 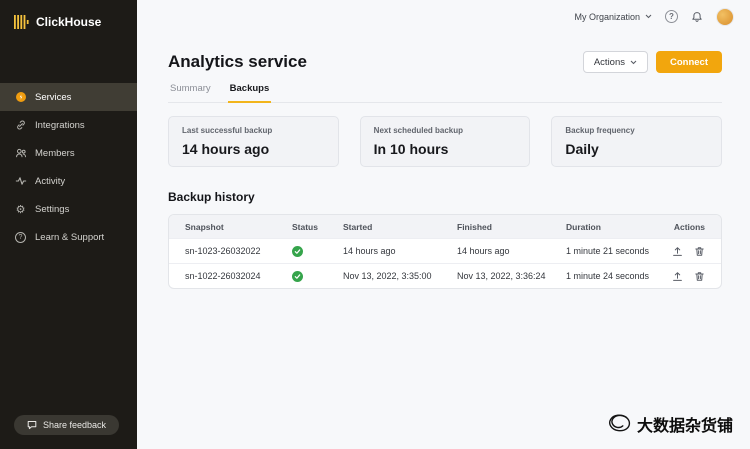 I want to click on org-menu: My Organization, so click(x=613, y=17).